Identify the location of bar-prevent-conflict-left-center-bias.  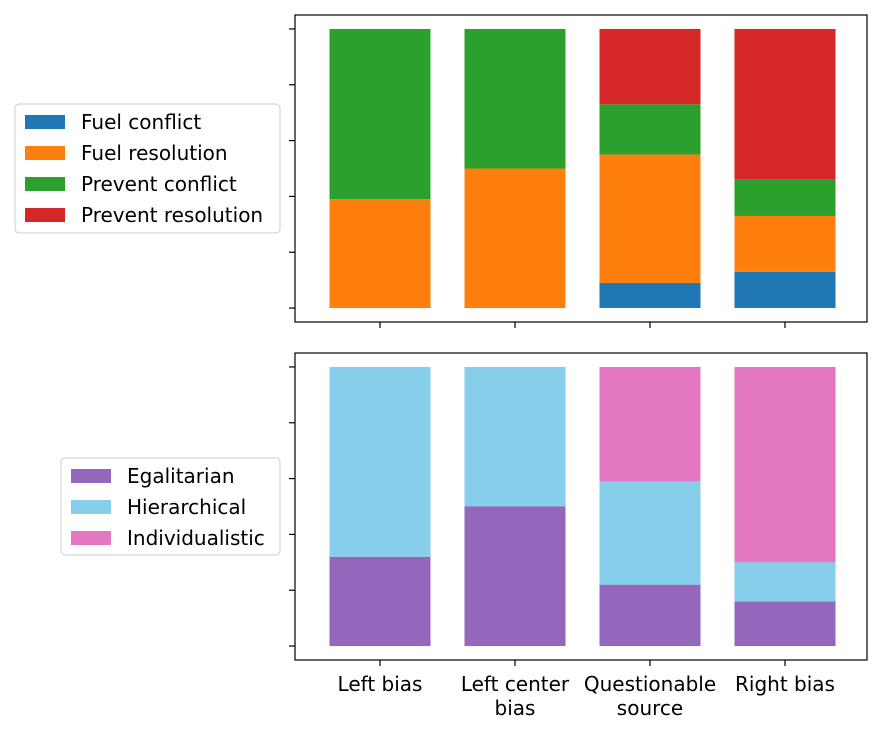
(515, 98).